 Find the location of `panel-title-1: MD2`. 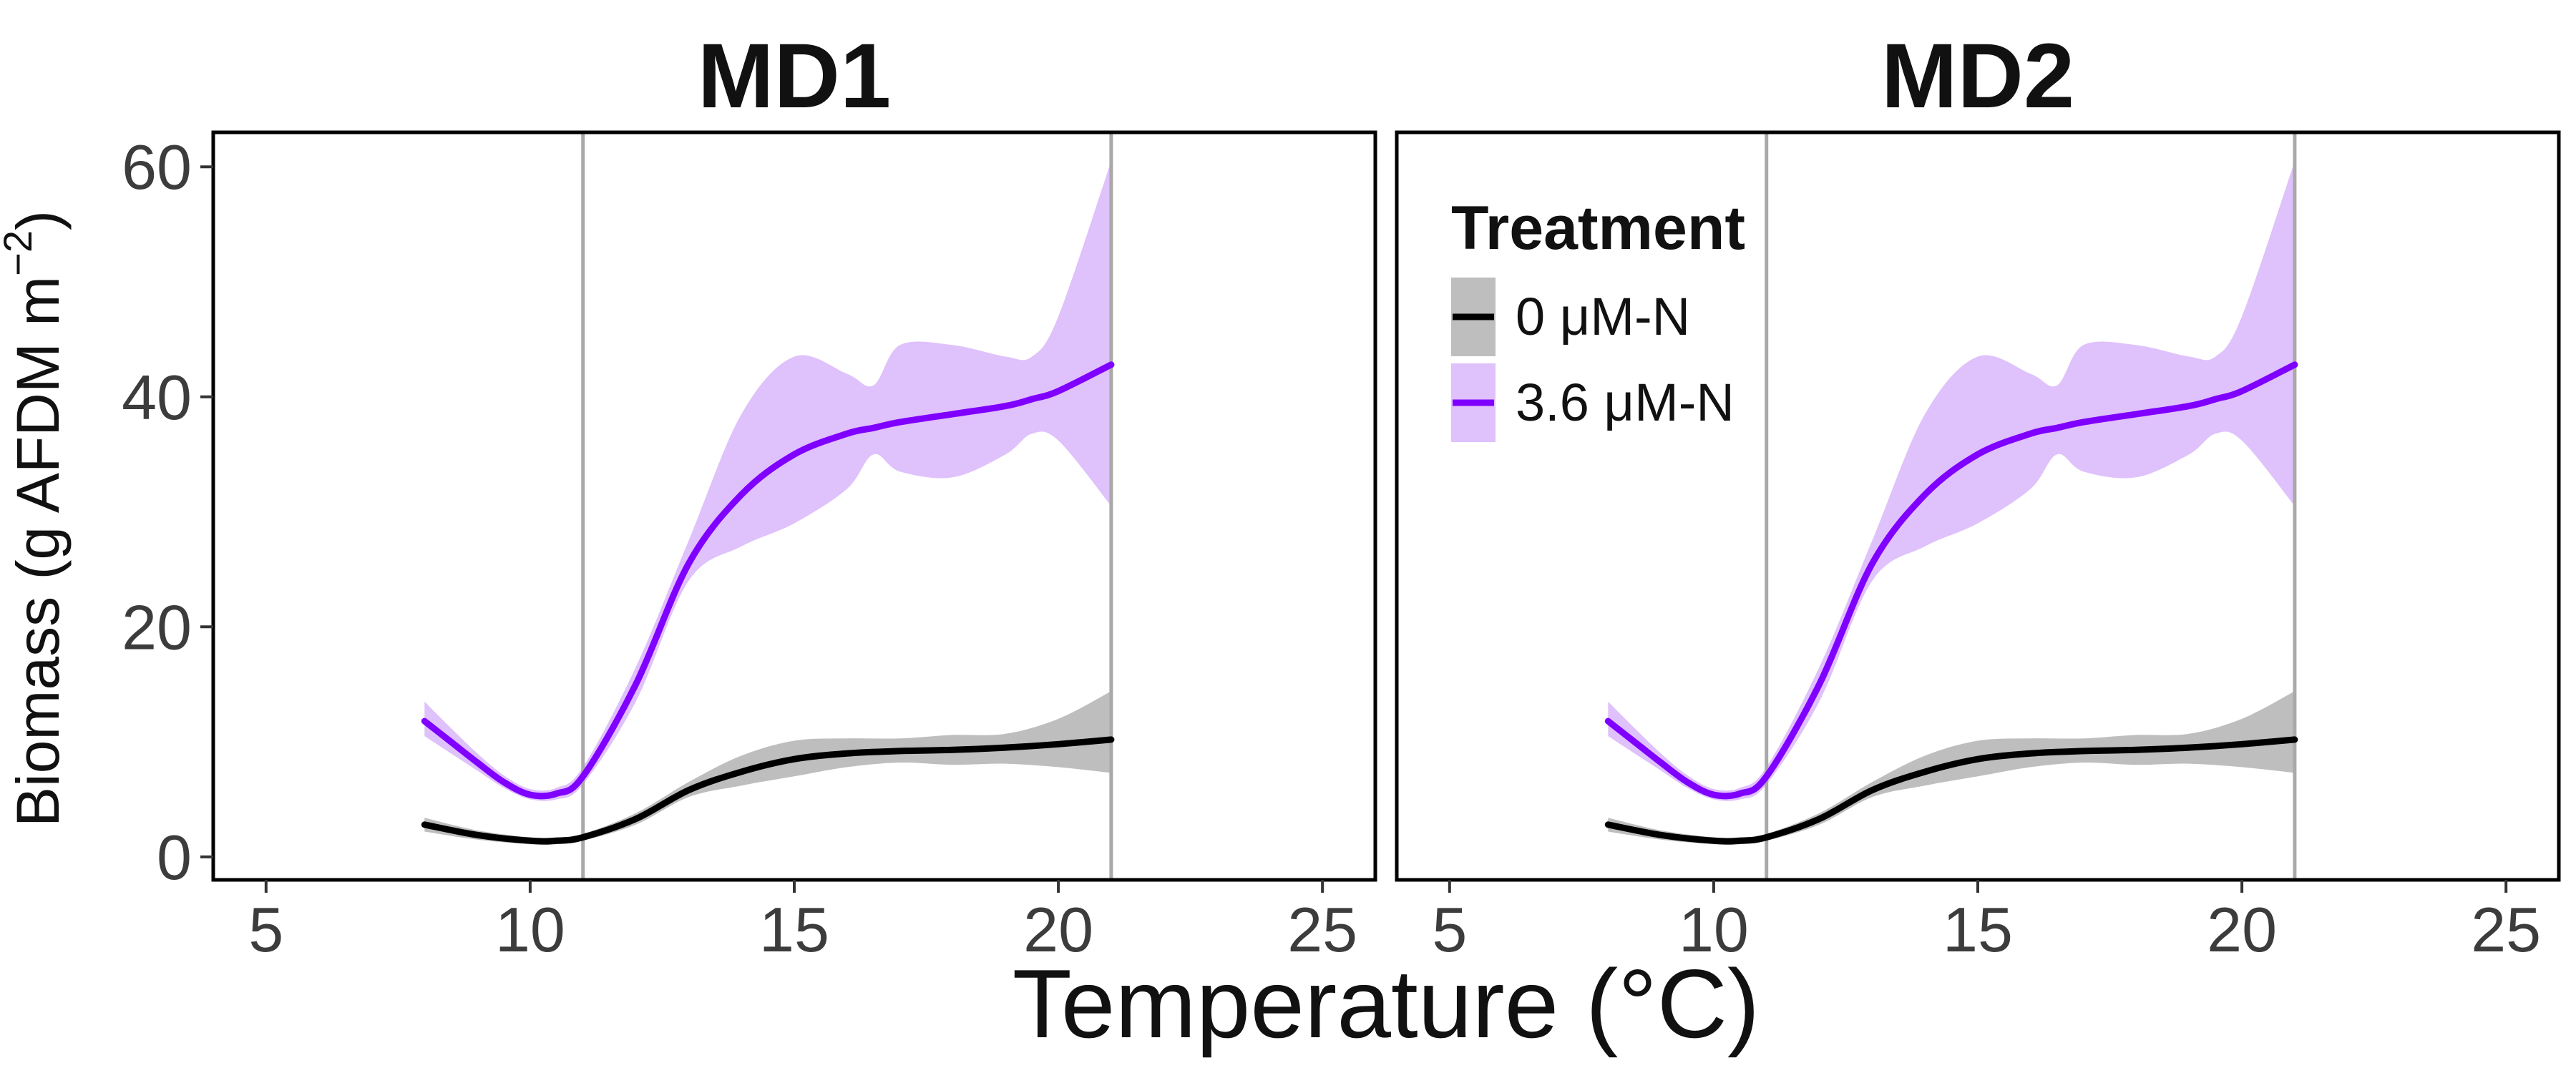

panel-title-1: MD2 is located at coordinates (1977, 76).